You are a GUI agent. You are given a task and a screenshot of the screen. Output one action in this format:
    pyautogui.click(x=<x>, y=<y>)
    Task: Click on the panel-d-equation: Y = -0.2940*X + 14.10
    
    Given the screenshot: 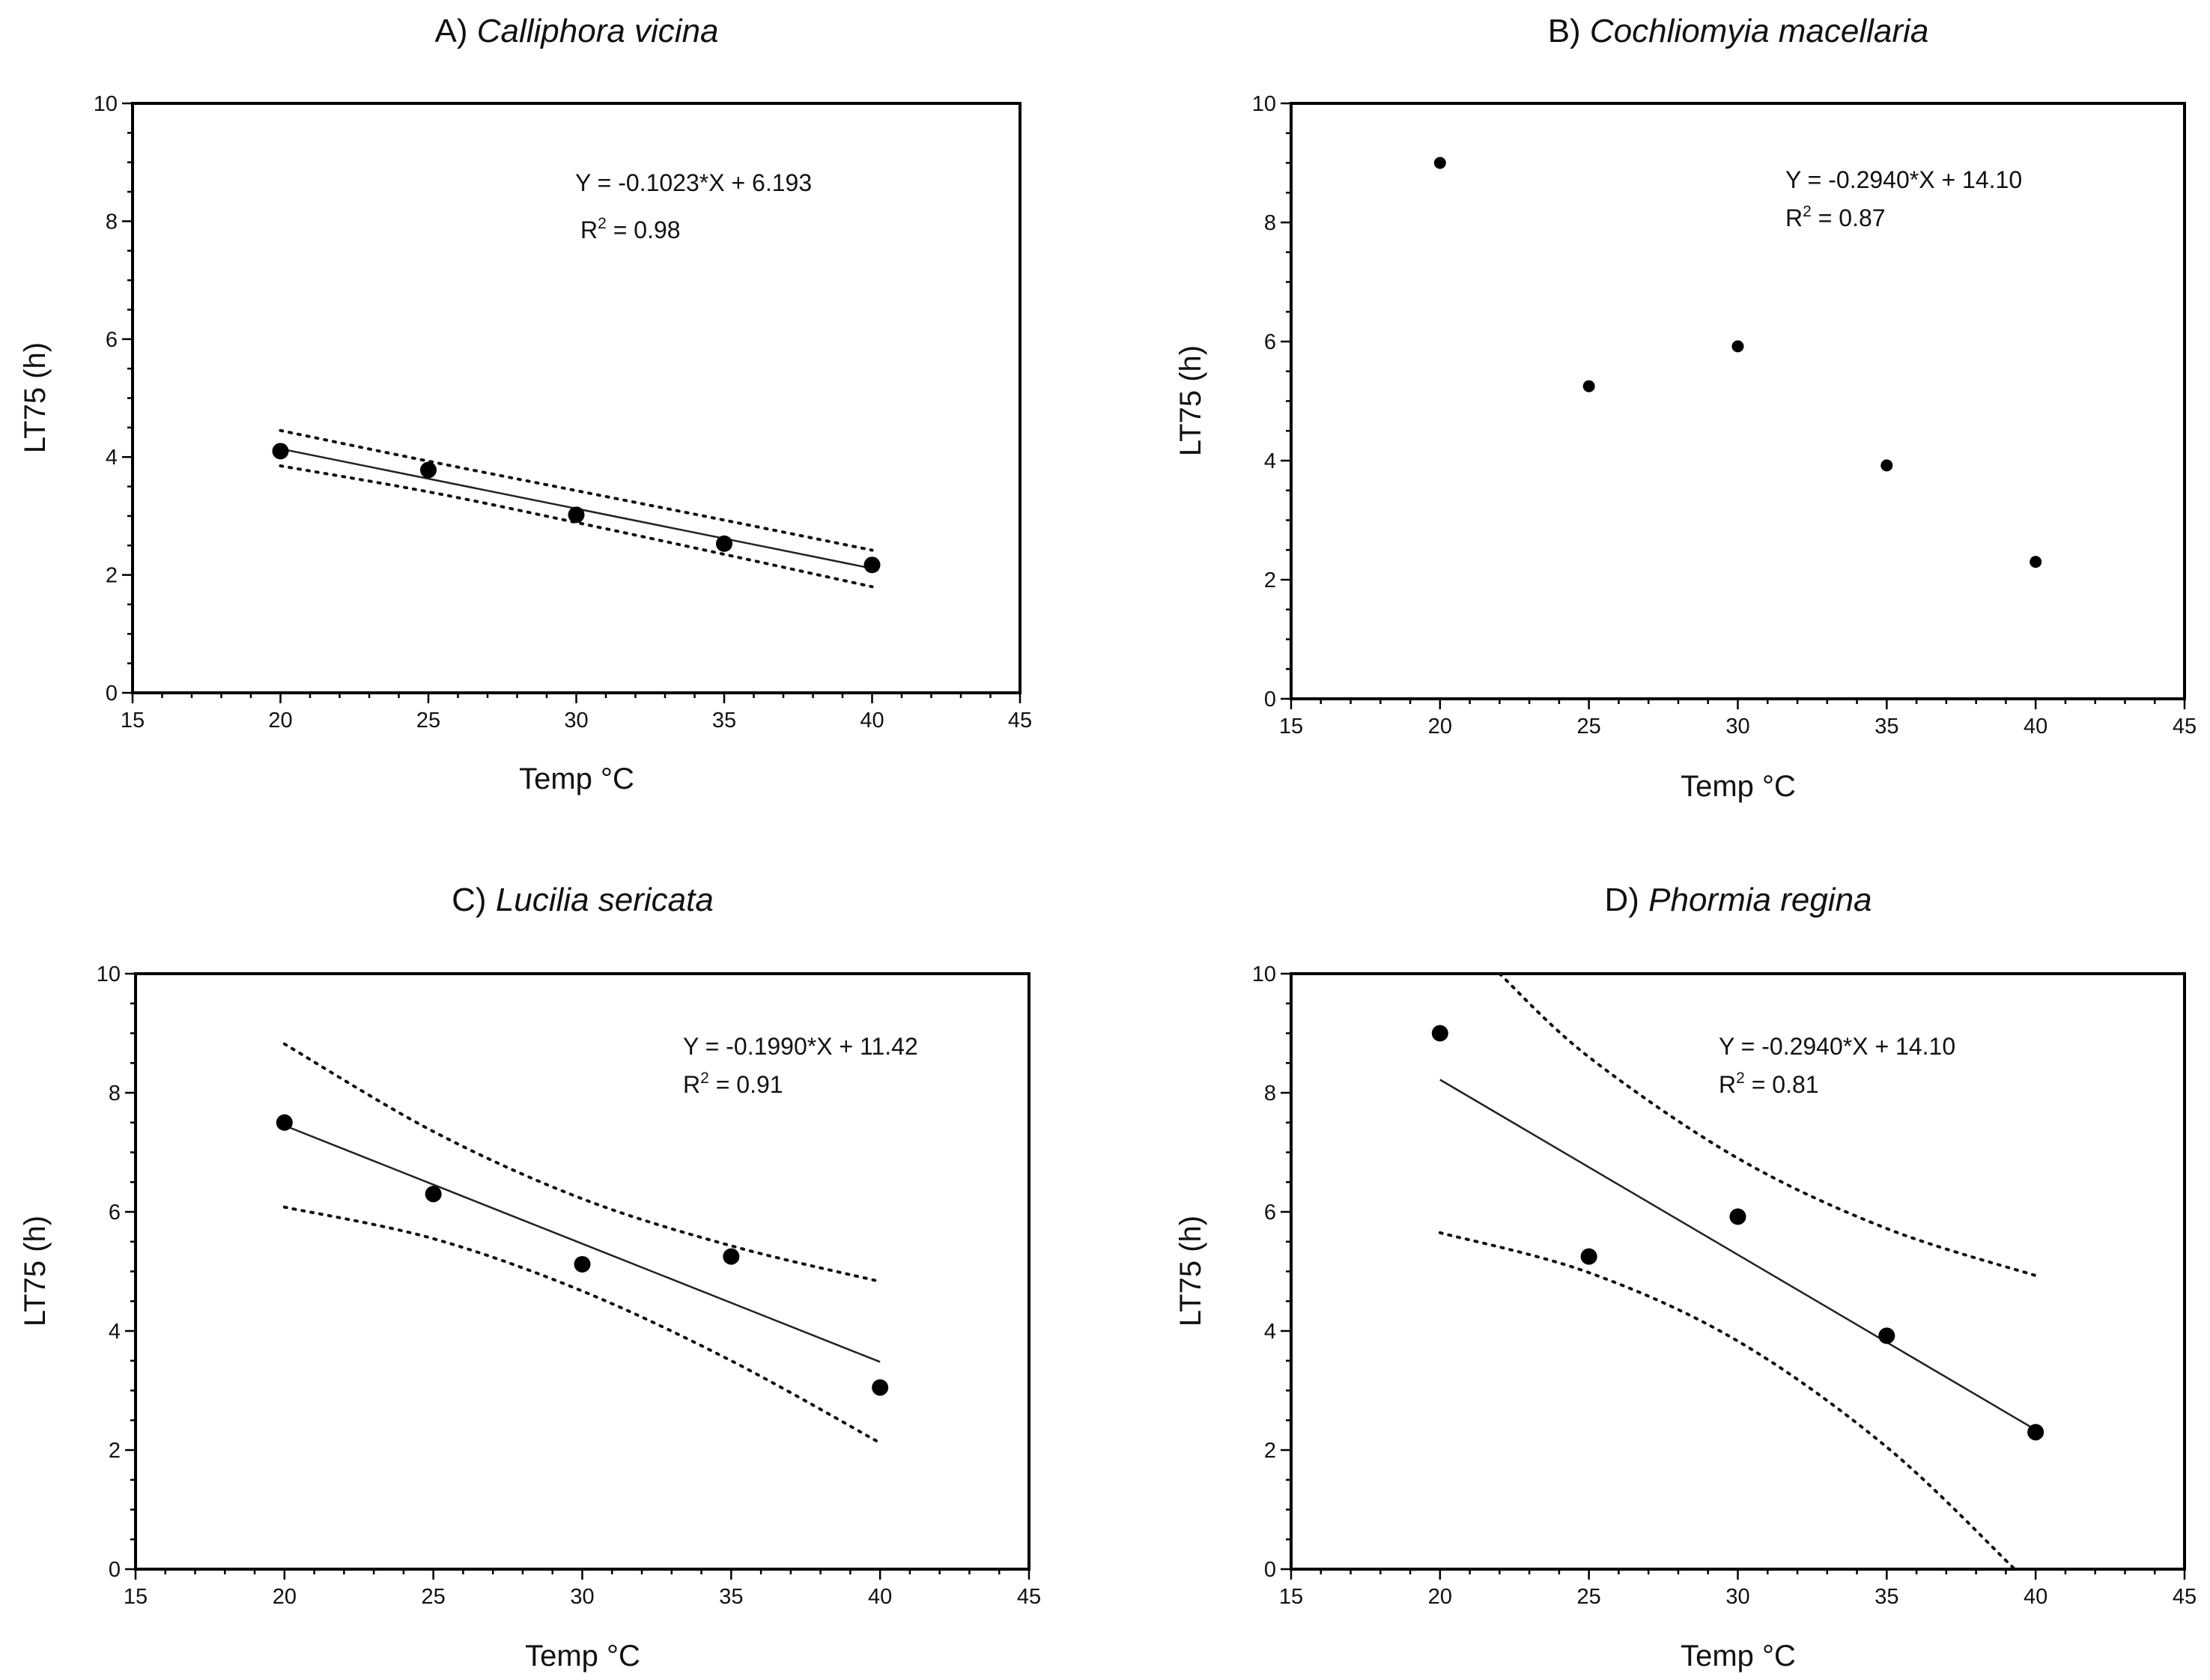 What is the action you would take?
    pyautogui.click(x=1837, y=1046)
    